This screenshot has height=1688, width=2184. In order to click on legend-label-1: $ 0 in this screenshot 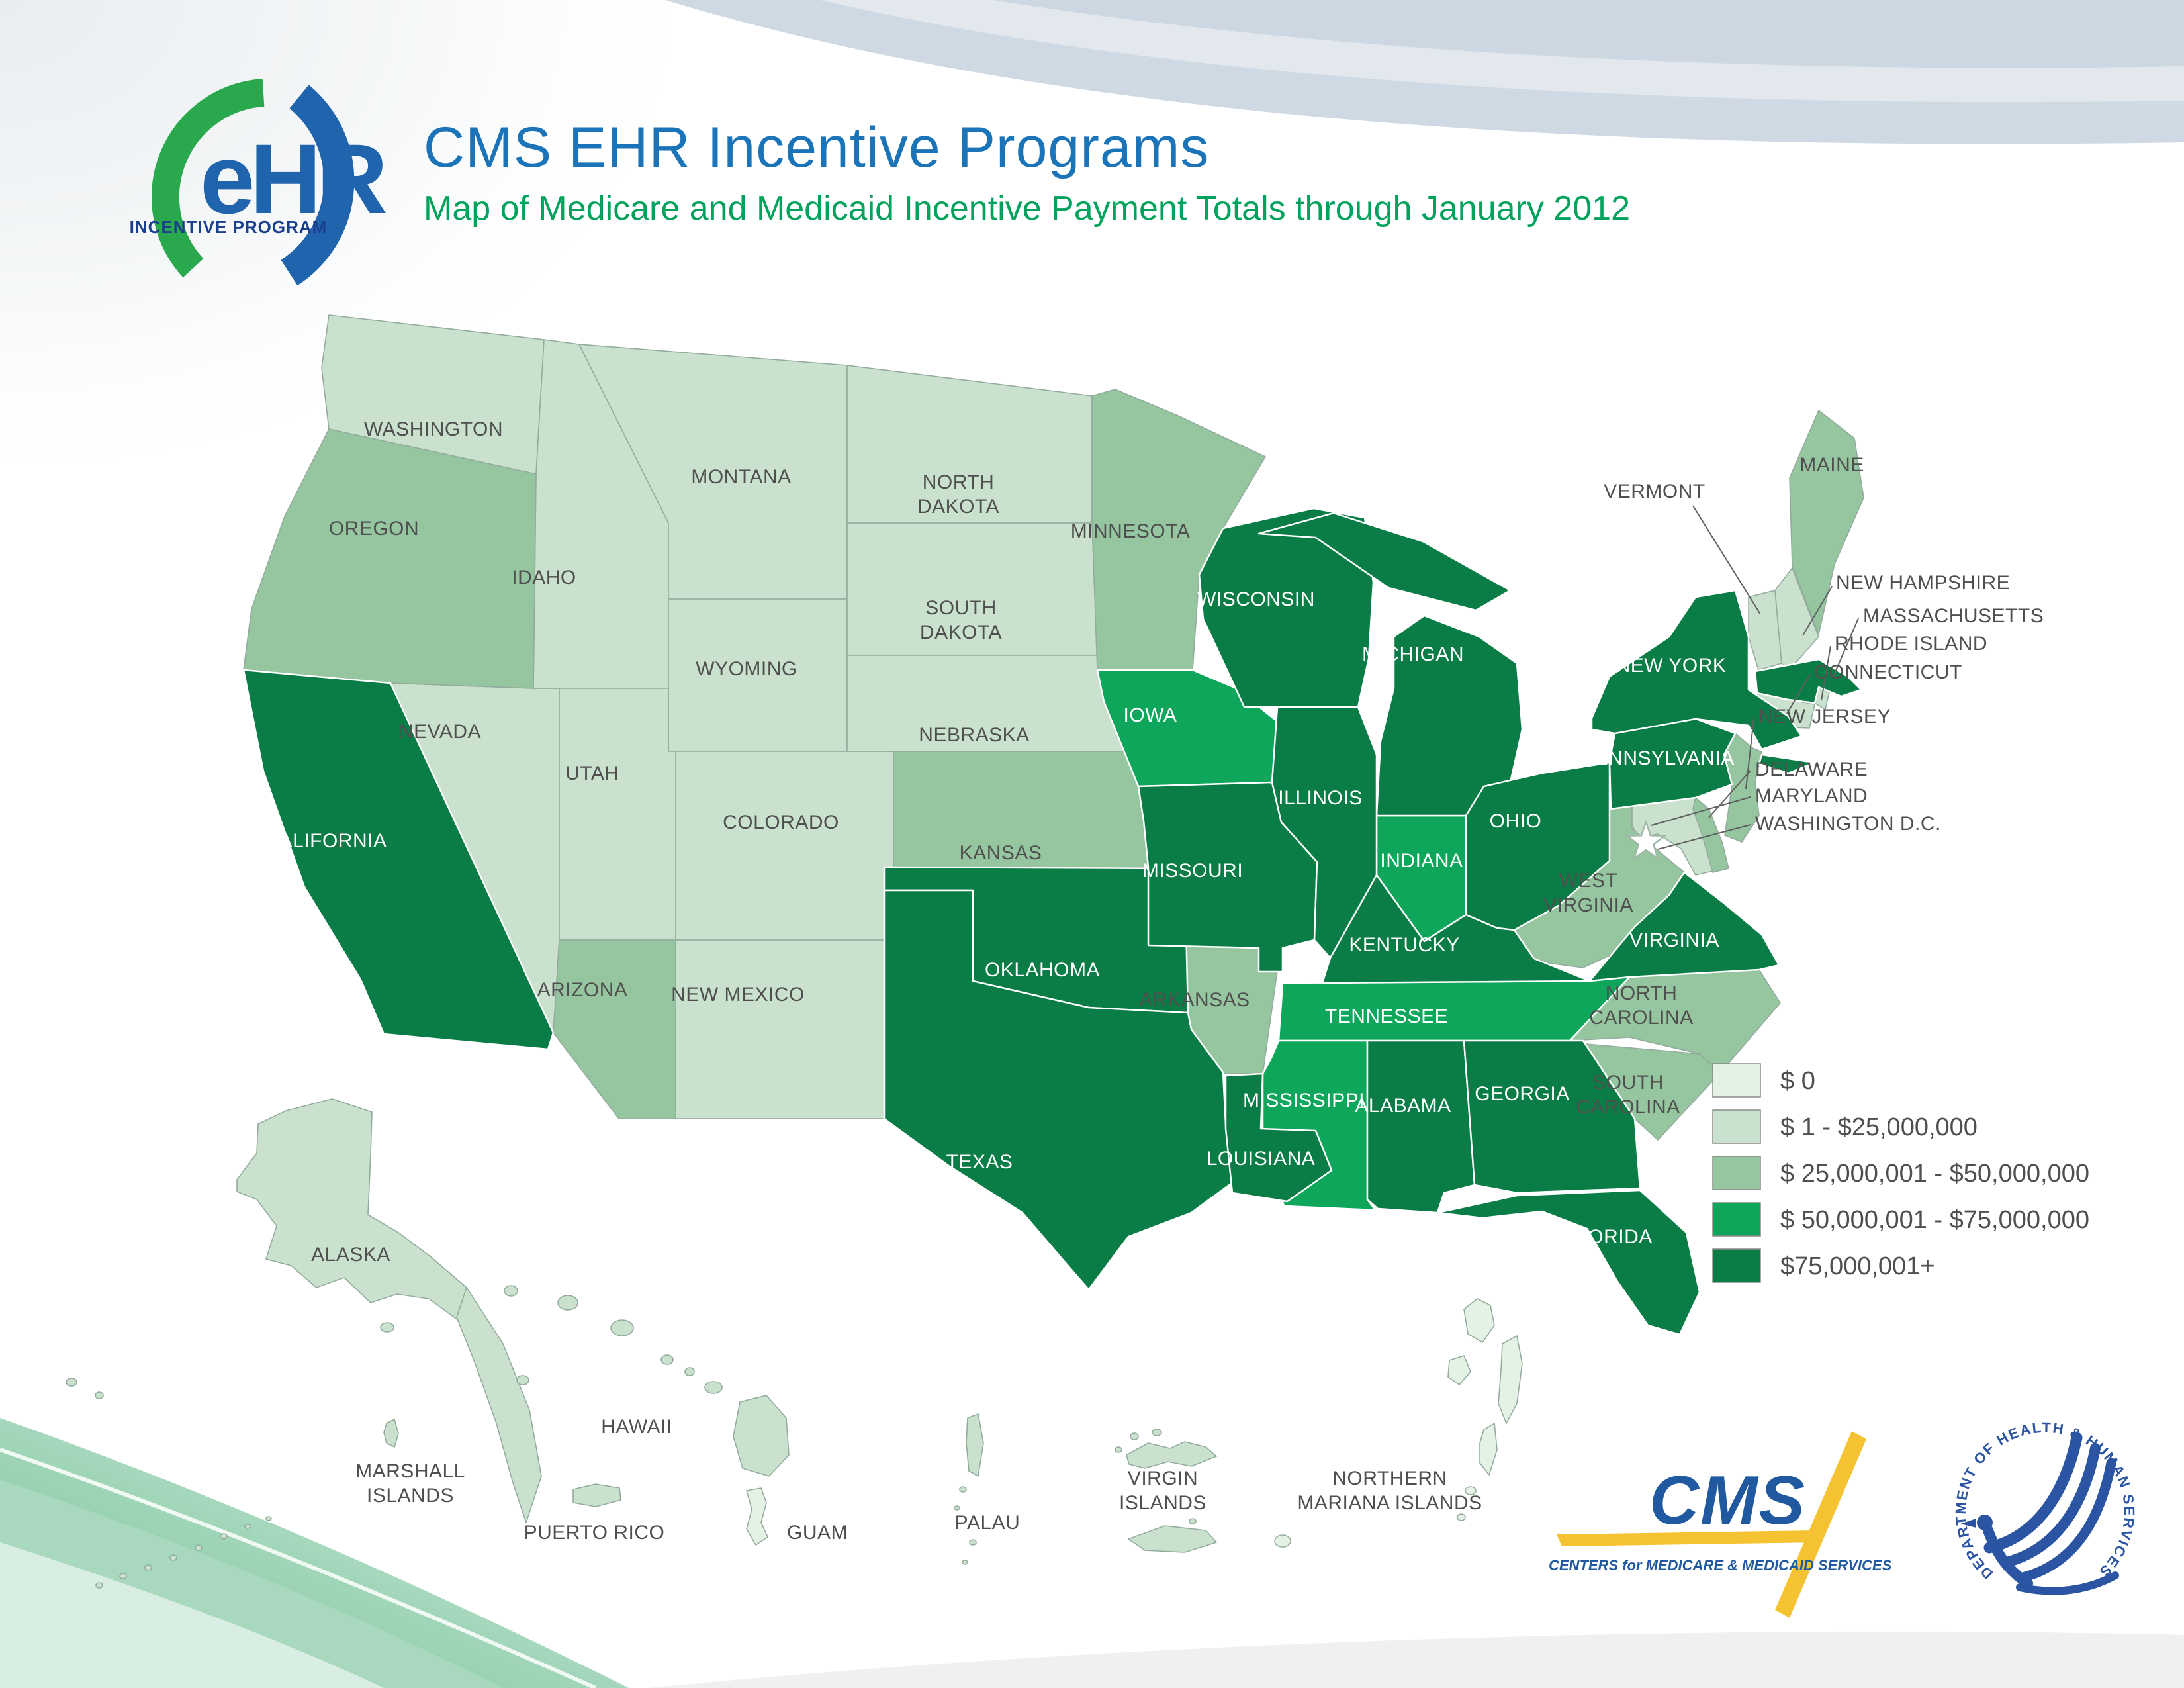, I will do `click(1797, 1081)`.